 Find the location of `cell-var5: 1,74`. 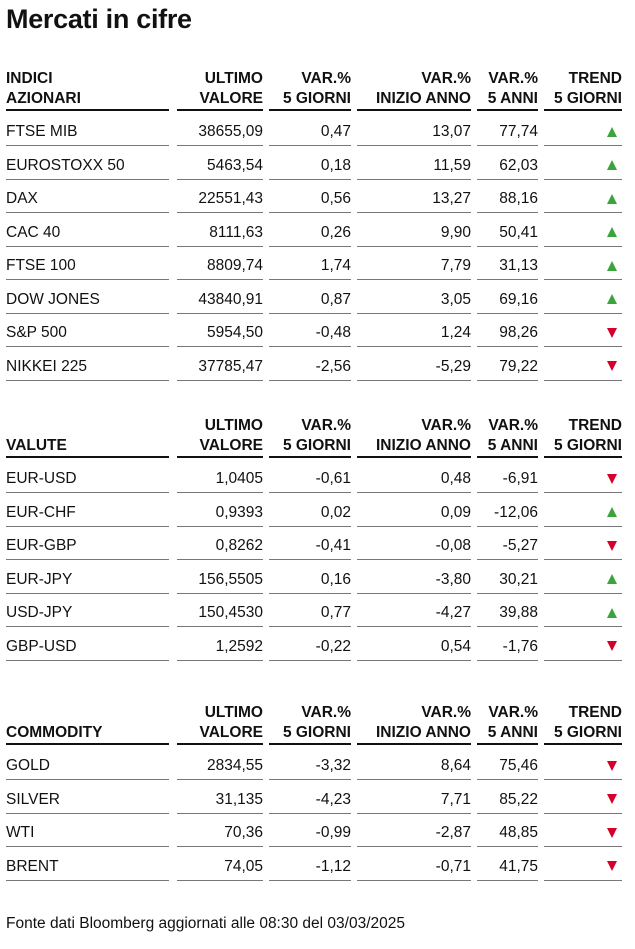

cell-var5: 1,74 is located at coordinates (310, 264).